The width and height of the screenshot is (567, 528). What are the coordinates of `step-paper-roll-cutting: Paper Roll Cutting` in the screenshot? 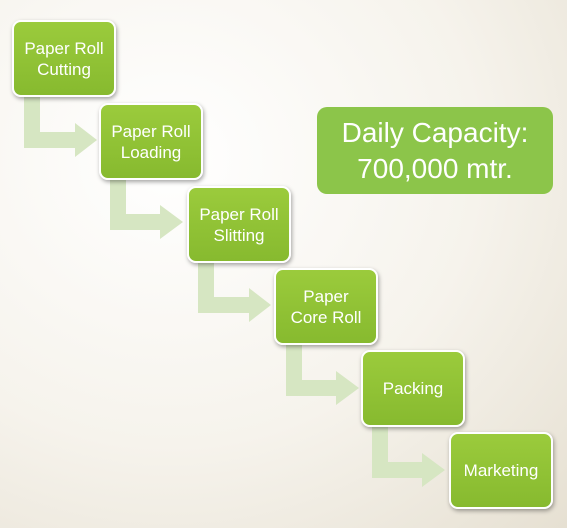 It's located at (64, 58).